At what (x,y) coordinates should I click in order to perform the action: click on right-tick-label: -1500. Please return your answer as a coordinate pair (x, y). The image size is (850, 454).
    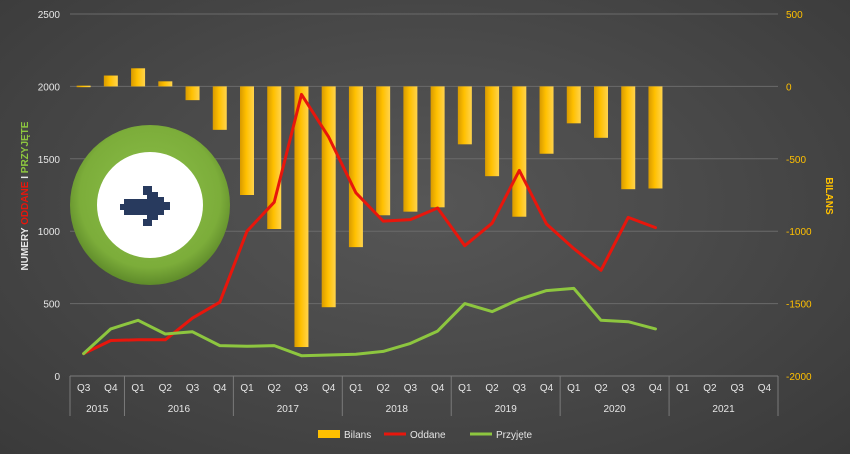
    Looking at the image, I should click on (799, 305).